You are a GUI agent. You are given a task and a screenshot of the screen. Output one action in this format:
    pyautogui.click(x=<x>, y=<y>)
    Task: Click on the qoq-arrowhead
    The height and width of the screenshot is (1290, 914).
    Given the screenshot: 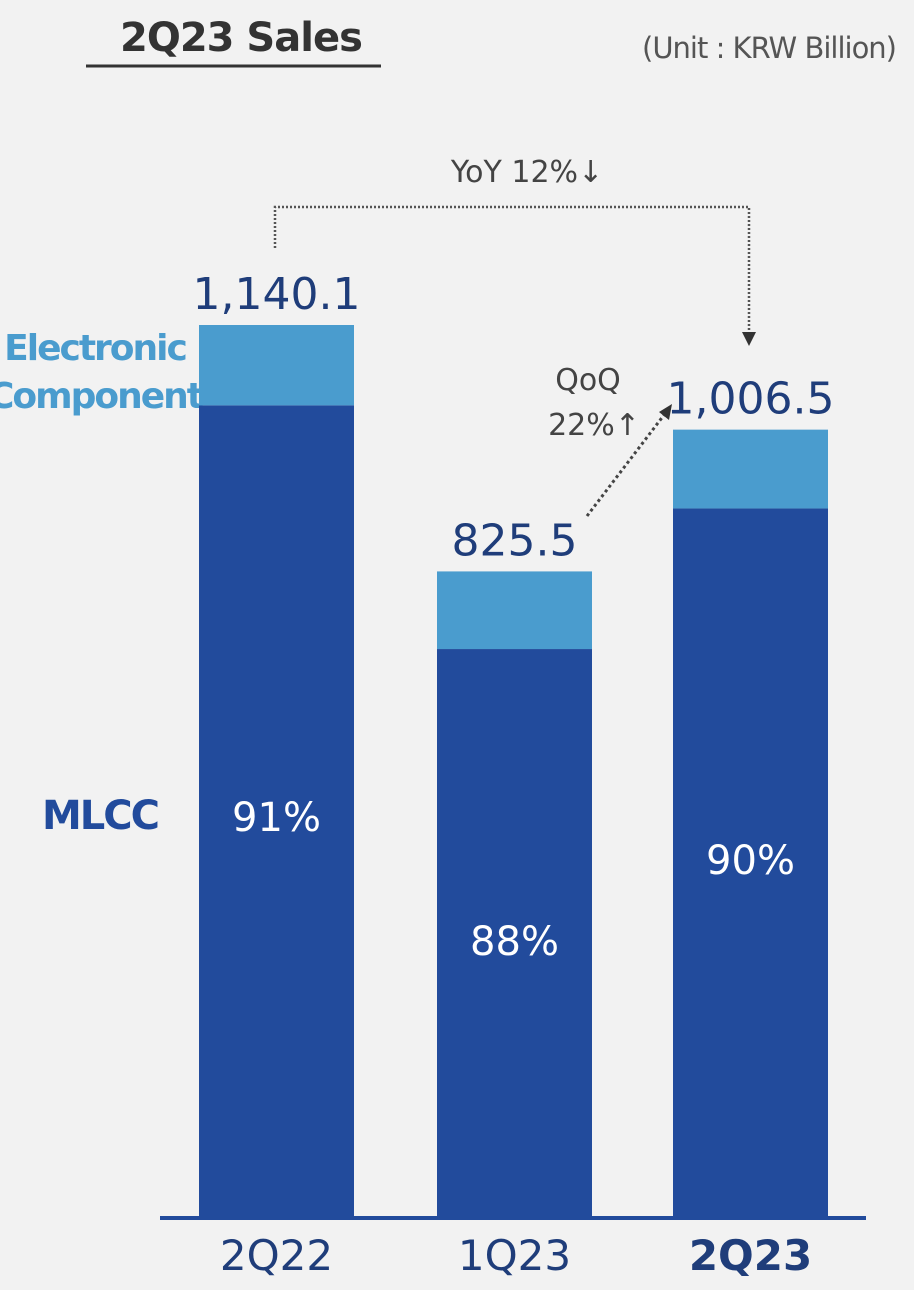 What is the action you would take?
    pyautogui.click(x=665, y=412)
    